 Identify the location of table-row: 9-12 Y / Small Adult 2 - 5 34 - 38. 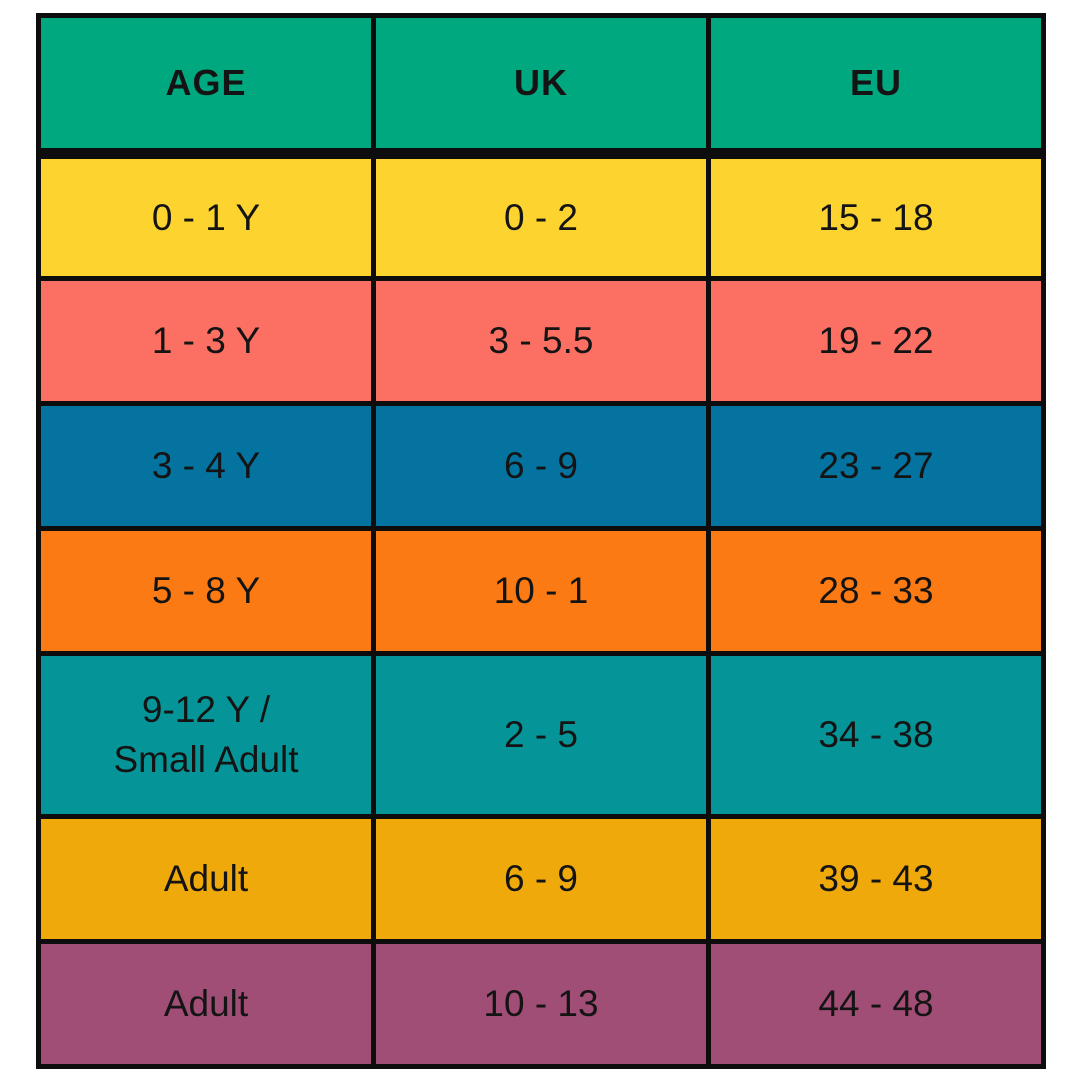
(541, 735).